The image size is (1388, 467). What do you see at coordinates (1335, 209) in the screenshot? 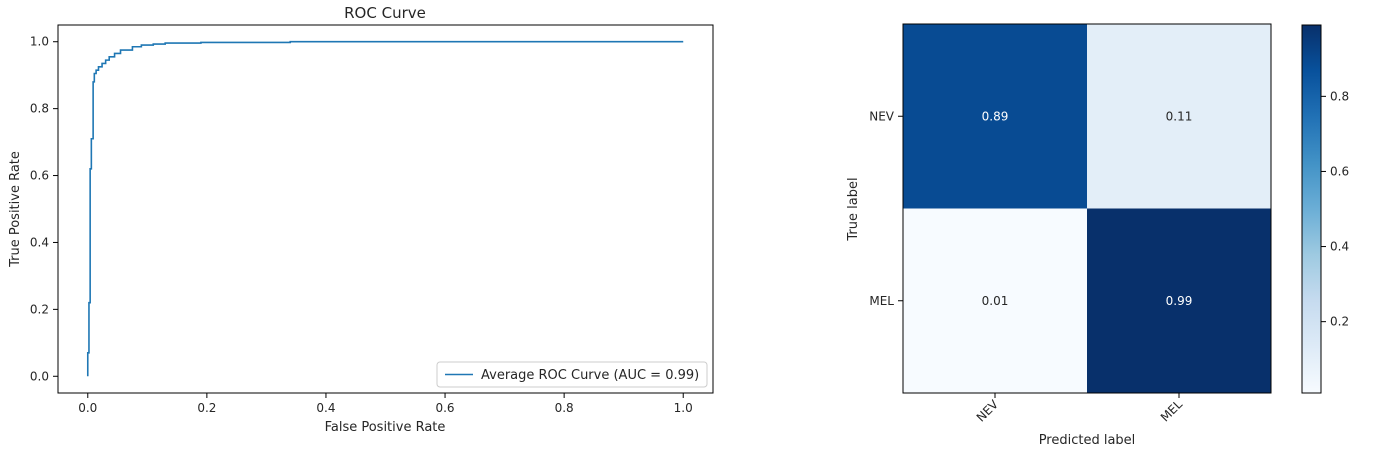
I see `colorbar-ticks: 0.2 0.4 0.6 0.8` at bounding box center [1335, 209].